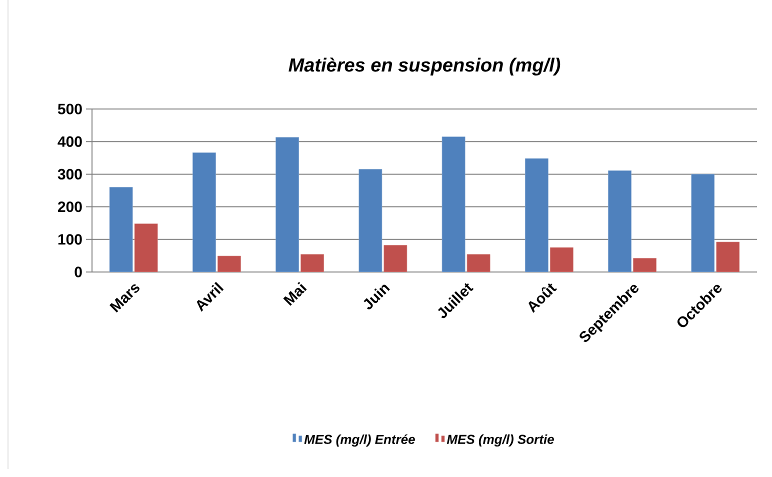 This screenshot has height=477, width=772. Describe the element at coordinates (295, 294) in the screenshot. I see `x-tick-label: Mai` at that location.